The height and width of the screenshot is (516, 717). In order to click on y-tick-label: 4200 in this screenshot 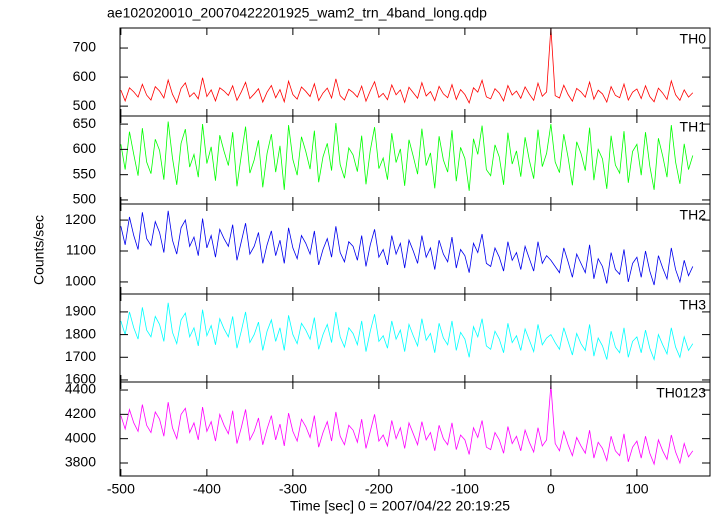, I will do `click(80, 413)`.